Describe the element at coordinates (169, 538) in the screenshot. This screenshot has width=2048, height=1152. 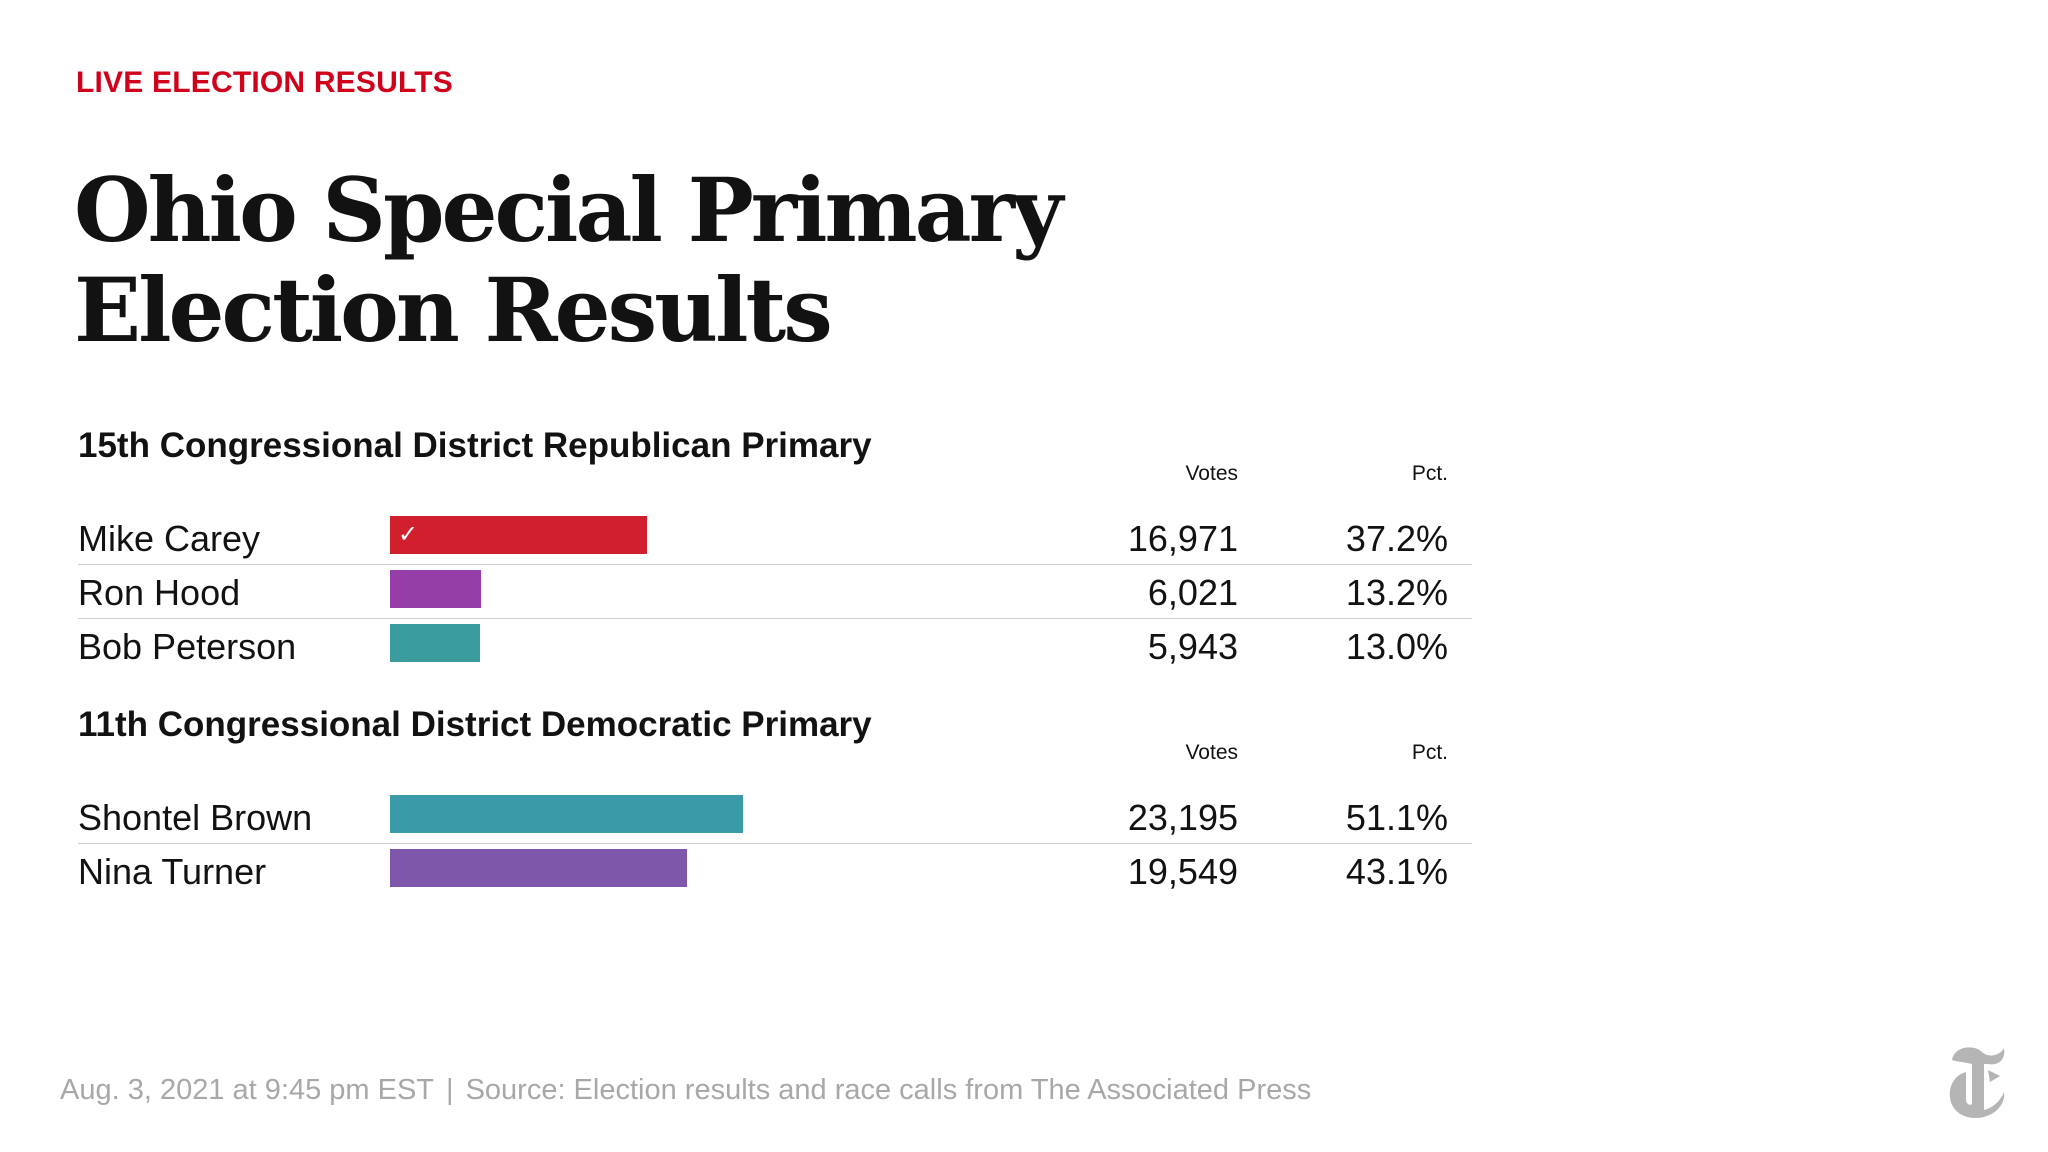
I see `candidate-name: Mike Carey` at that location.